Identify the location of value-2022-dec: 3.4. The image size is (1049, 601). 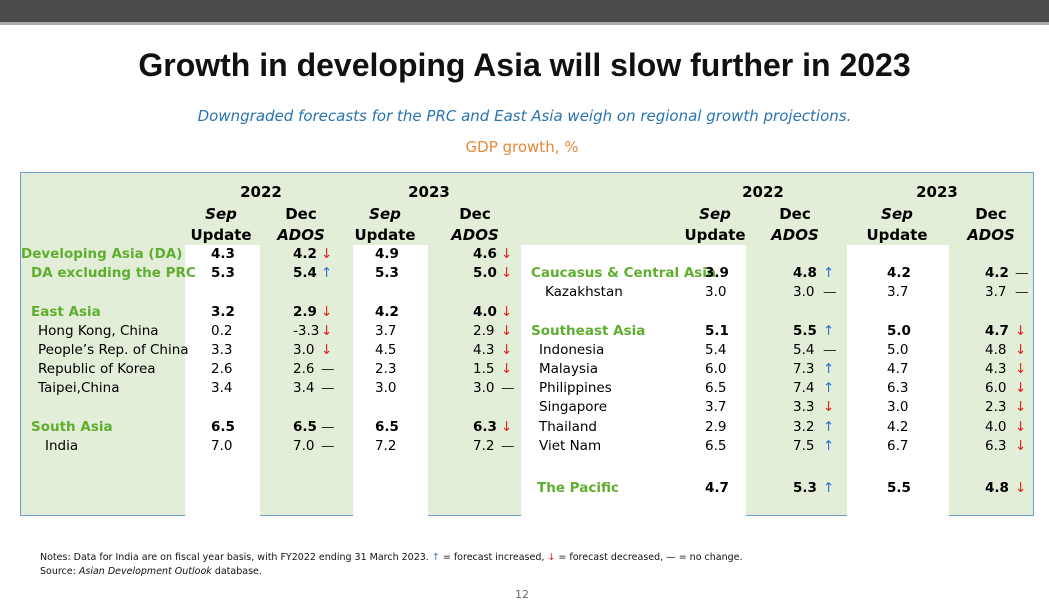
(304, 388).